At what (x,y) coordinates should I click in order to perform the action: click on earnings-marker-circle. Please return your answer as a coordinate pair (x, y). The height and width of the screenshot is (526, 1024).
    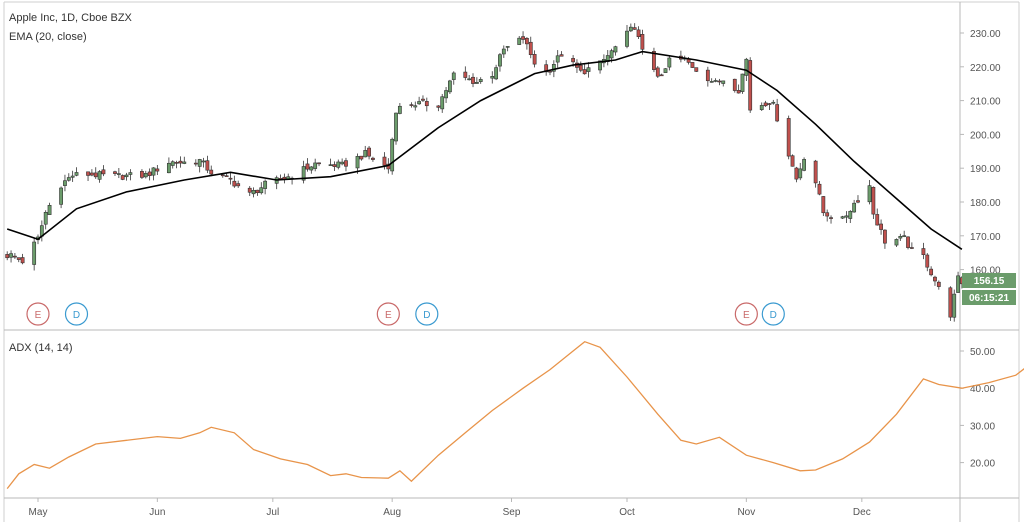
    Looking at the image, I should click on (38, 314).